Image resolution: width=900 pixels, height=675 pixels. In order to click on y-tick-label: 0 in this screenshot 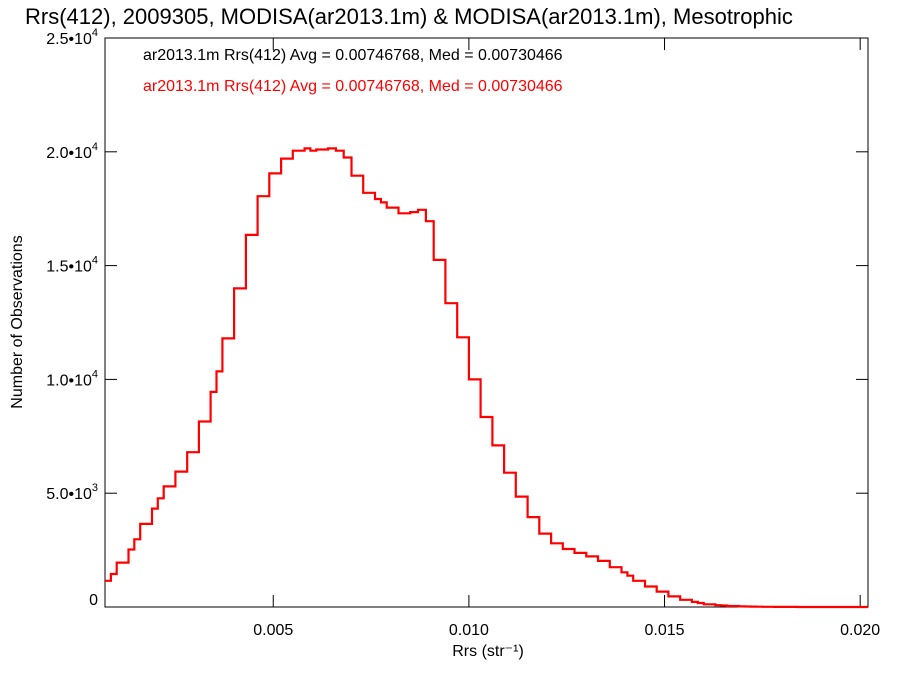, I will do `click(93, 600)`.